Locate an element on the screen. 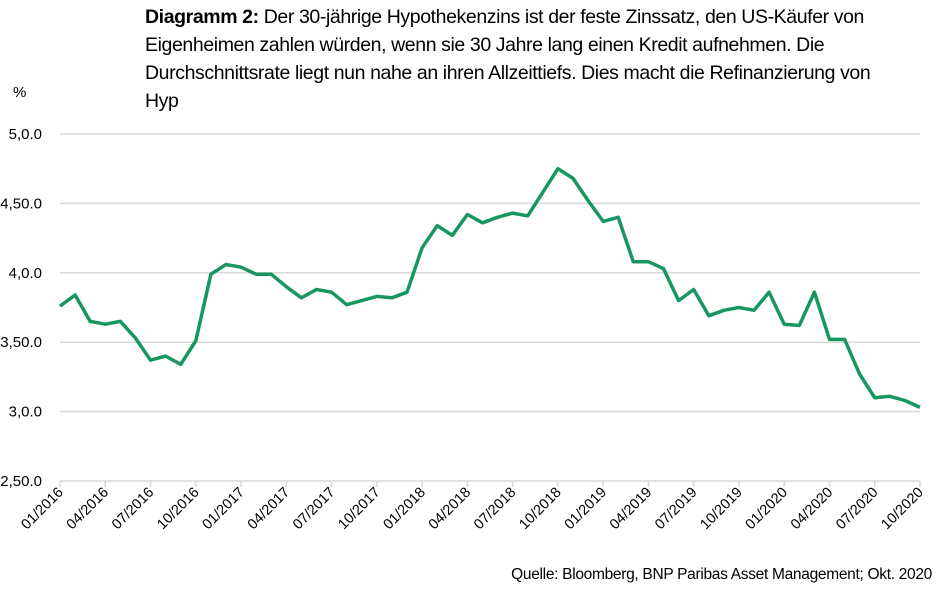 Image resolution: width=940 pixels, height=599 pixels. x-tick-label: 10/2019 is located at coordinates (721, 509).